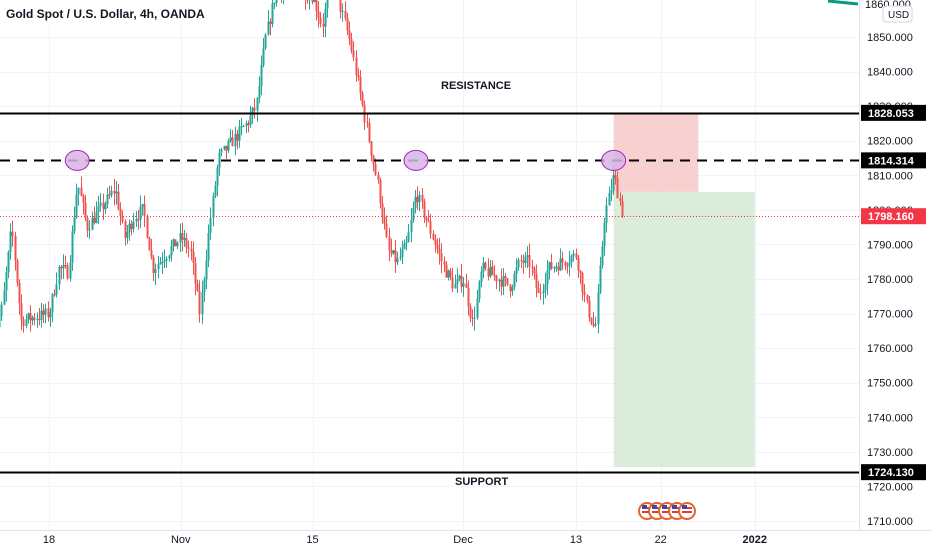 Image resolution: width=932 pixels, height=550 pixels. Describe the element at coordinates (466, 540) in the screenshot. I see `time-axis: 18 Nov 15 Dec 13 22 2022` at that location.